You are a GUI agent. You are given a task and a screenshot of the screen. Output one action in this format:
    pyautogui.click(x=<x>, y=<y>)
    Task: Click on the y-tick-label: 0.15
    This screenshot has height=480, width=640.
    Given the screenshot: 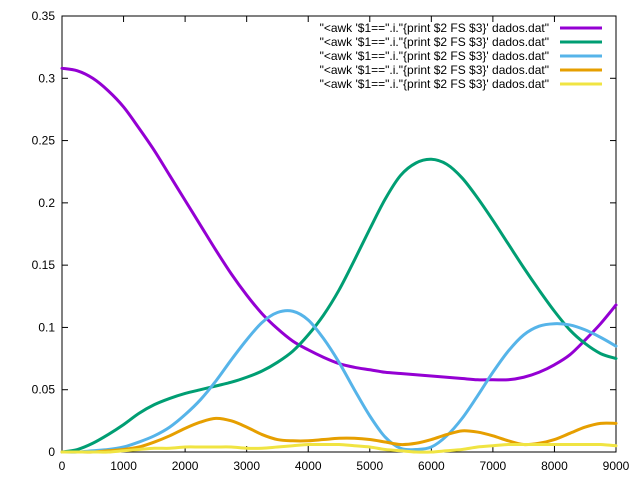 What is the action you would take?
    pyautogui.click(x=44, y=265)
    